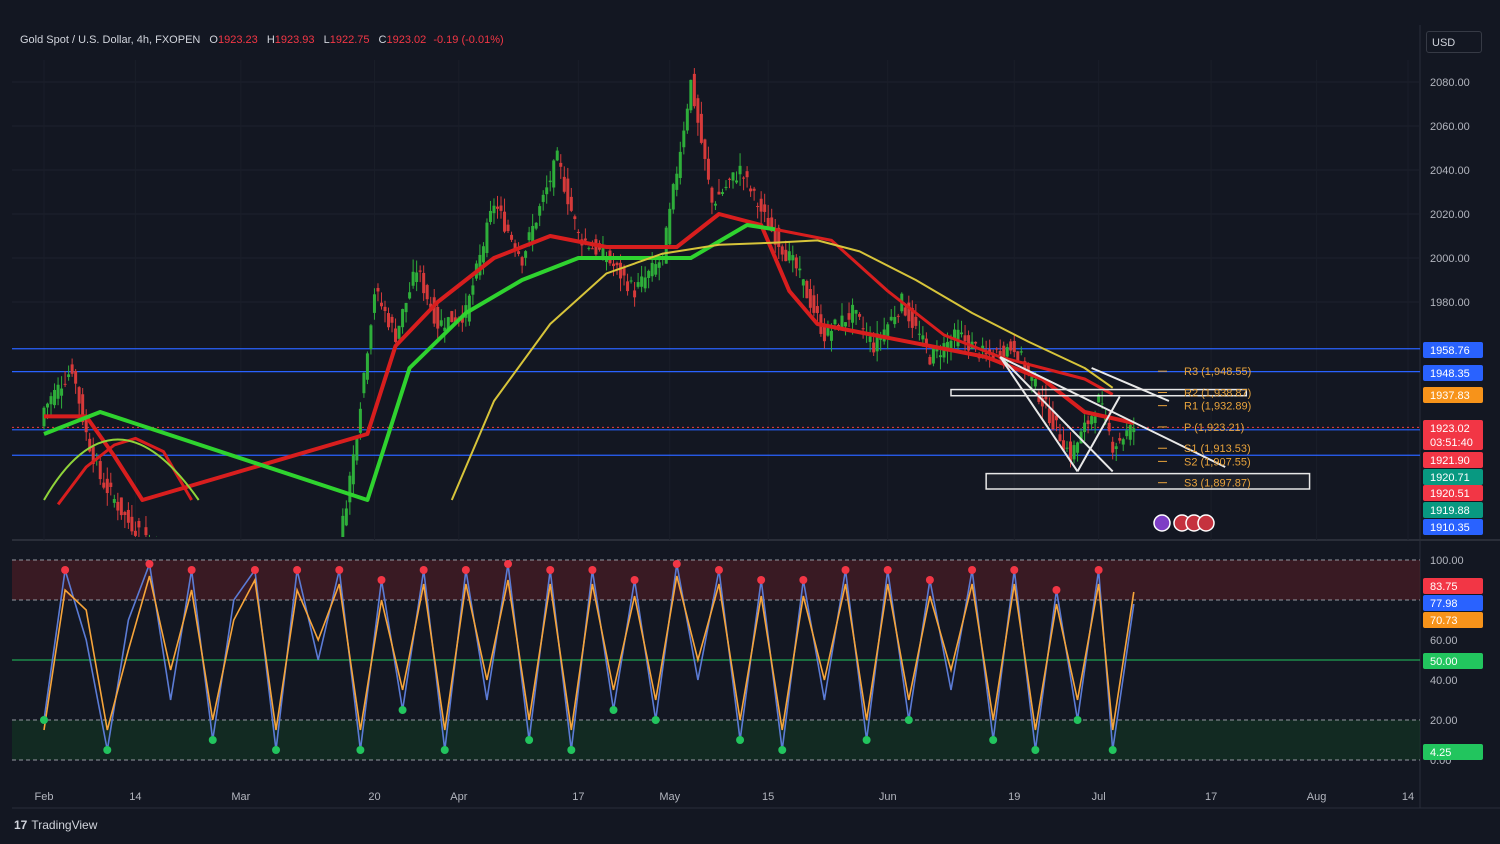 Image resolution: width=1500 pixels, height=844 pixels. Describe the element at coordinates (589, 653) in the screenshot. I see `oscillator-line` at that location.